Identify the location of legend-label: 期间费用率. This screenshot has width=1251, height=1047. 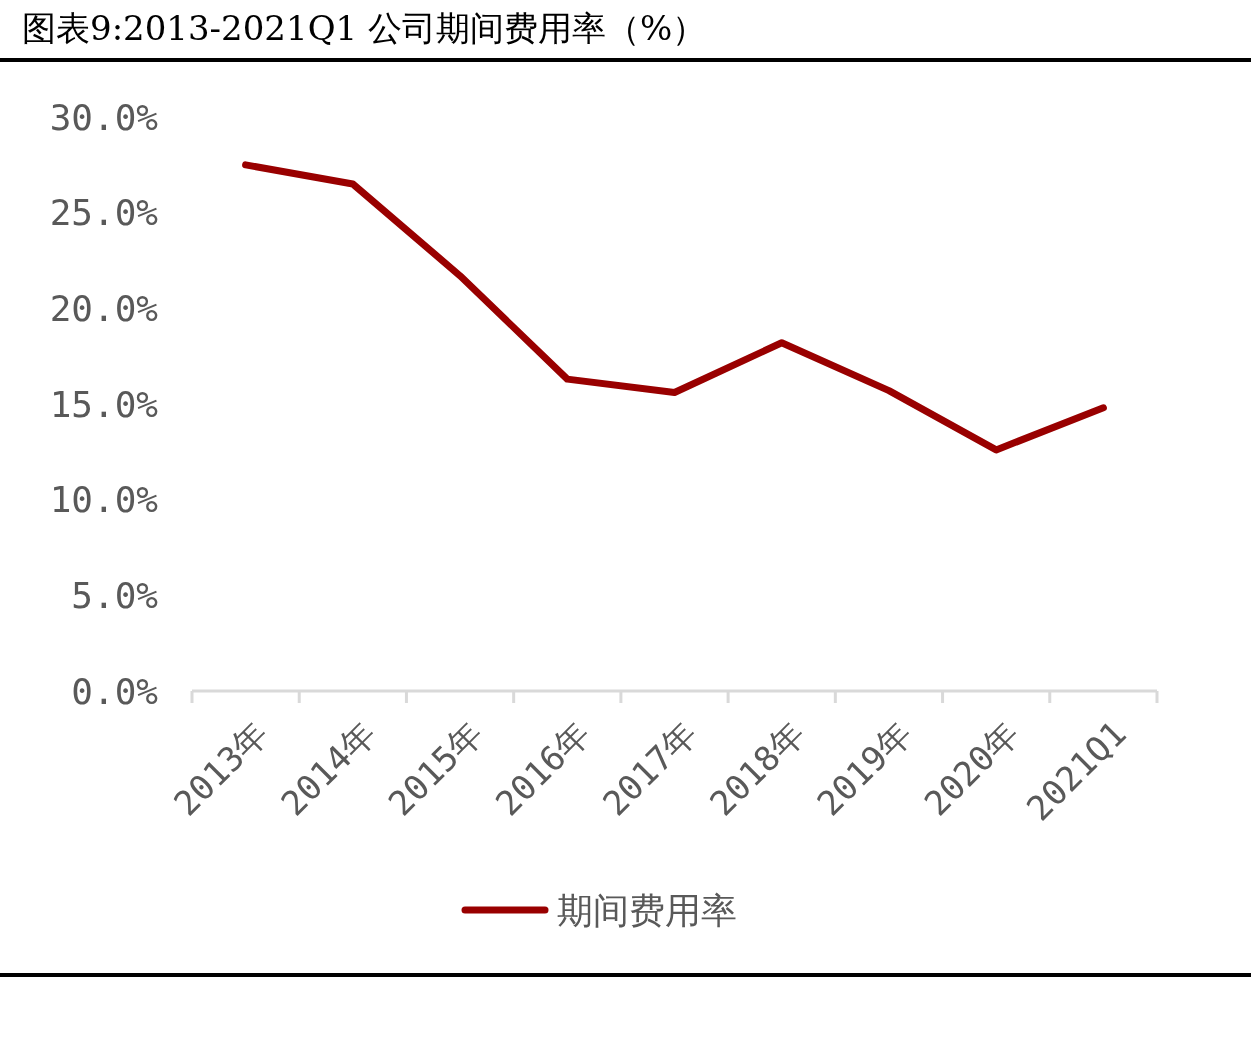
(647, 910).